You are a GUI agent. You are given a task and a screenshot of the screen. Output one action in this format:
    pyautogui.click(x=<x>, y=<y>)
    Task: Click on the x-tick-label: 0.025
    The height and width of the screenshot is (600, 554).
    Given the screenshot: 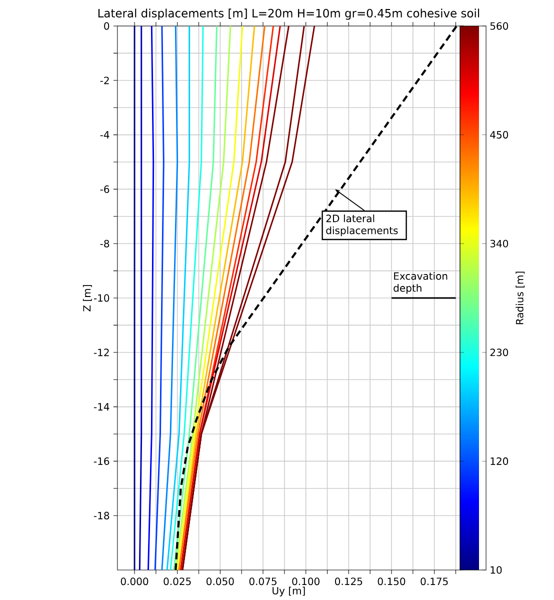 What is the action you would take?
    pyautogui.click(x=177, y=582)
    